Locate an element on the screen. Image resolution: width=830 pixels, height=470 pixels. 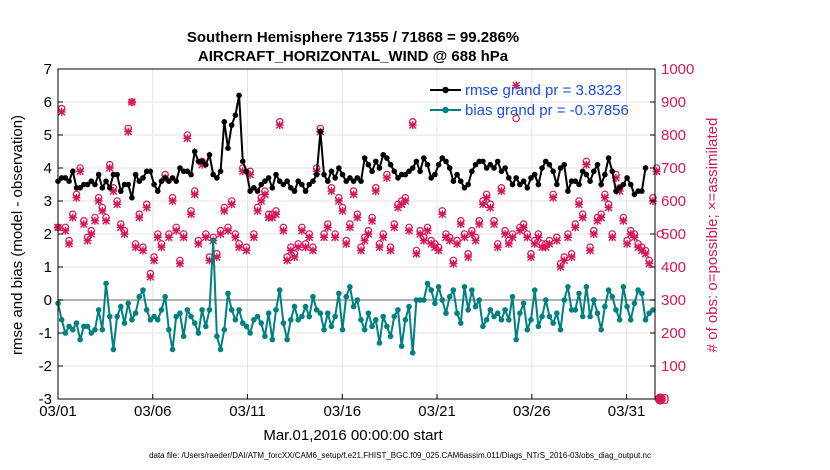
obs-possible-point is located at coordinates (660, 234).